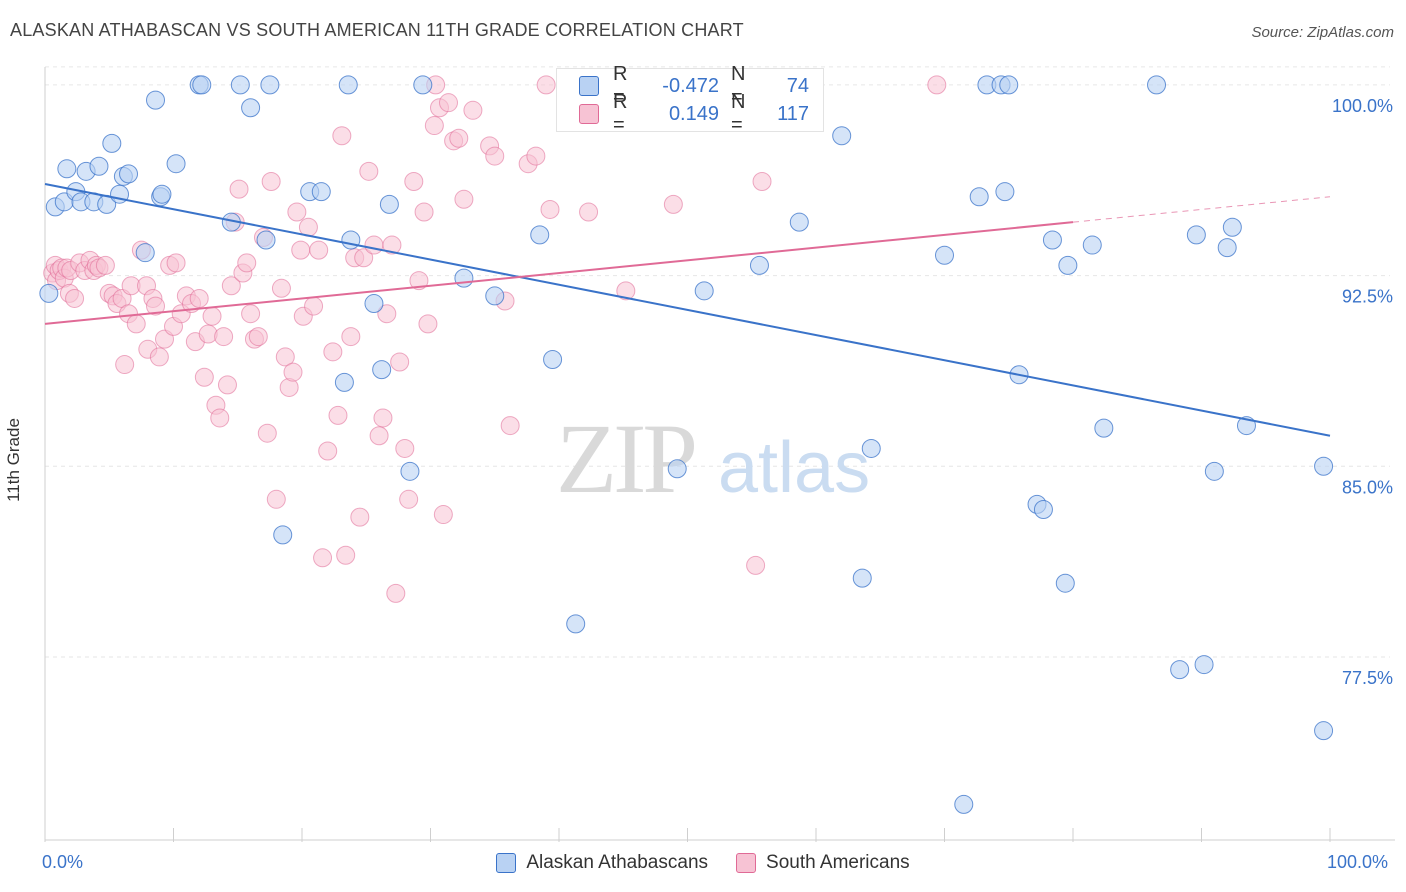  Describe the element at coordinates (559, 273) in the screenshot. I see `trend-line-south-american` at that location.